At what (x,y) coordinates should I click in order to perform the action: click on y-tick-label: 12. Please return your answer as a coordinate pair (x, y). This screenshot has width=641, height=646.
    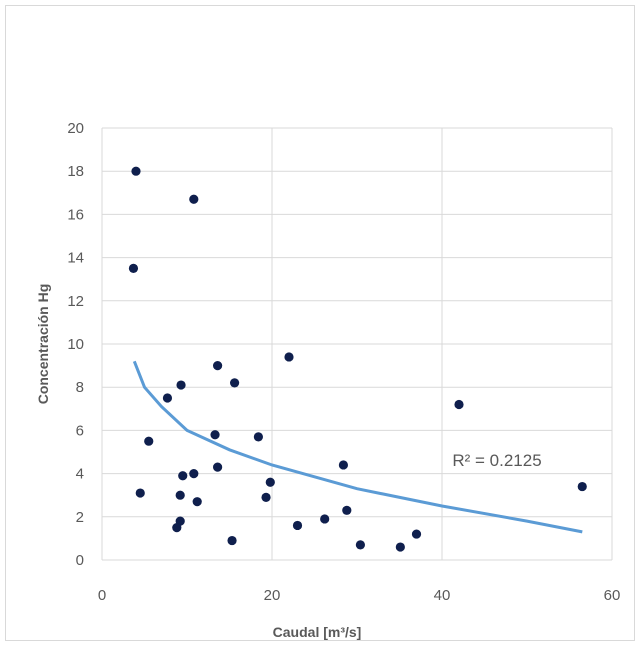
    Looking at the image, I should click on (75, 301).